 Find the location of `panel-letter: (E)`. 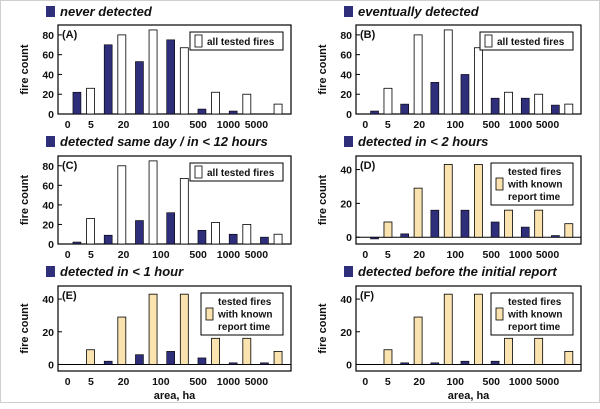

panel-letter: (E) is located at coordinates (69, 296).